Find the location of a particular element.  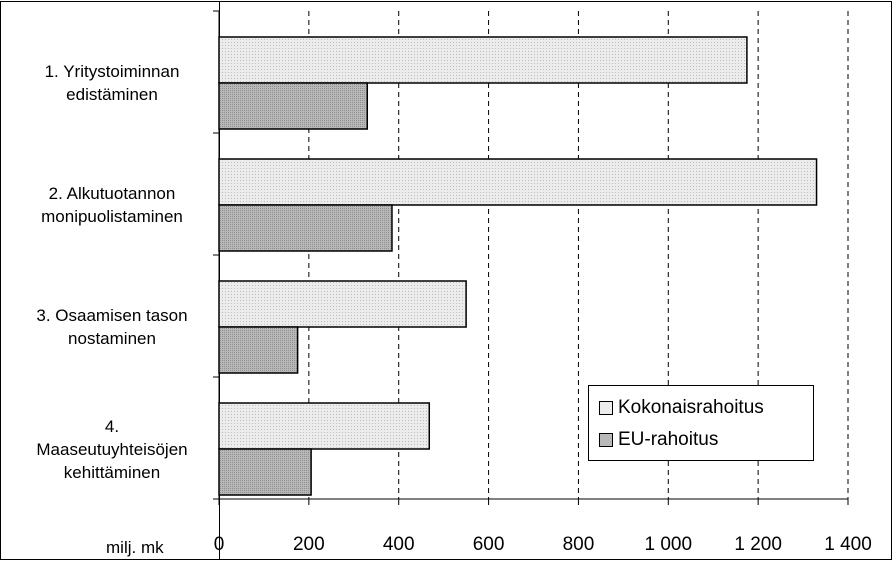

category-label-line: 3. Osaamisen tason is located at coordinates (112, 315).